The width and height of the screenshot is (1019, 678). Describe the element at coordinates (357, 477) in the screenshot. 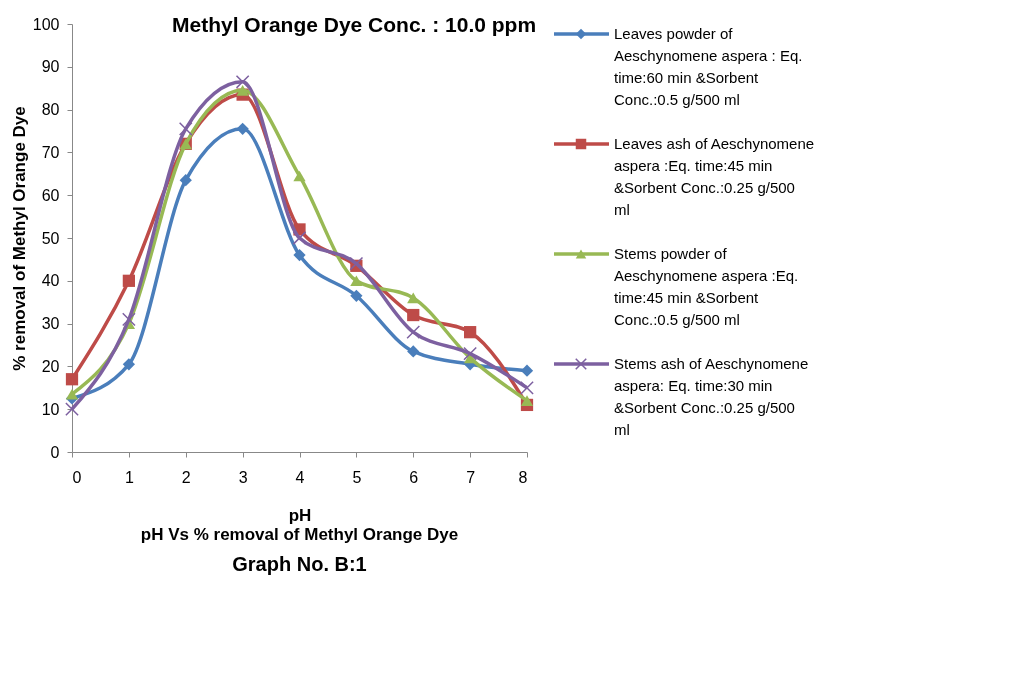

I see `x-tick-label: 5` at that location.